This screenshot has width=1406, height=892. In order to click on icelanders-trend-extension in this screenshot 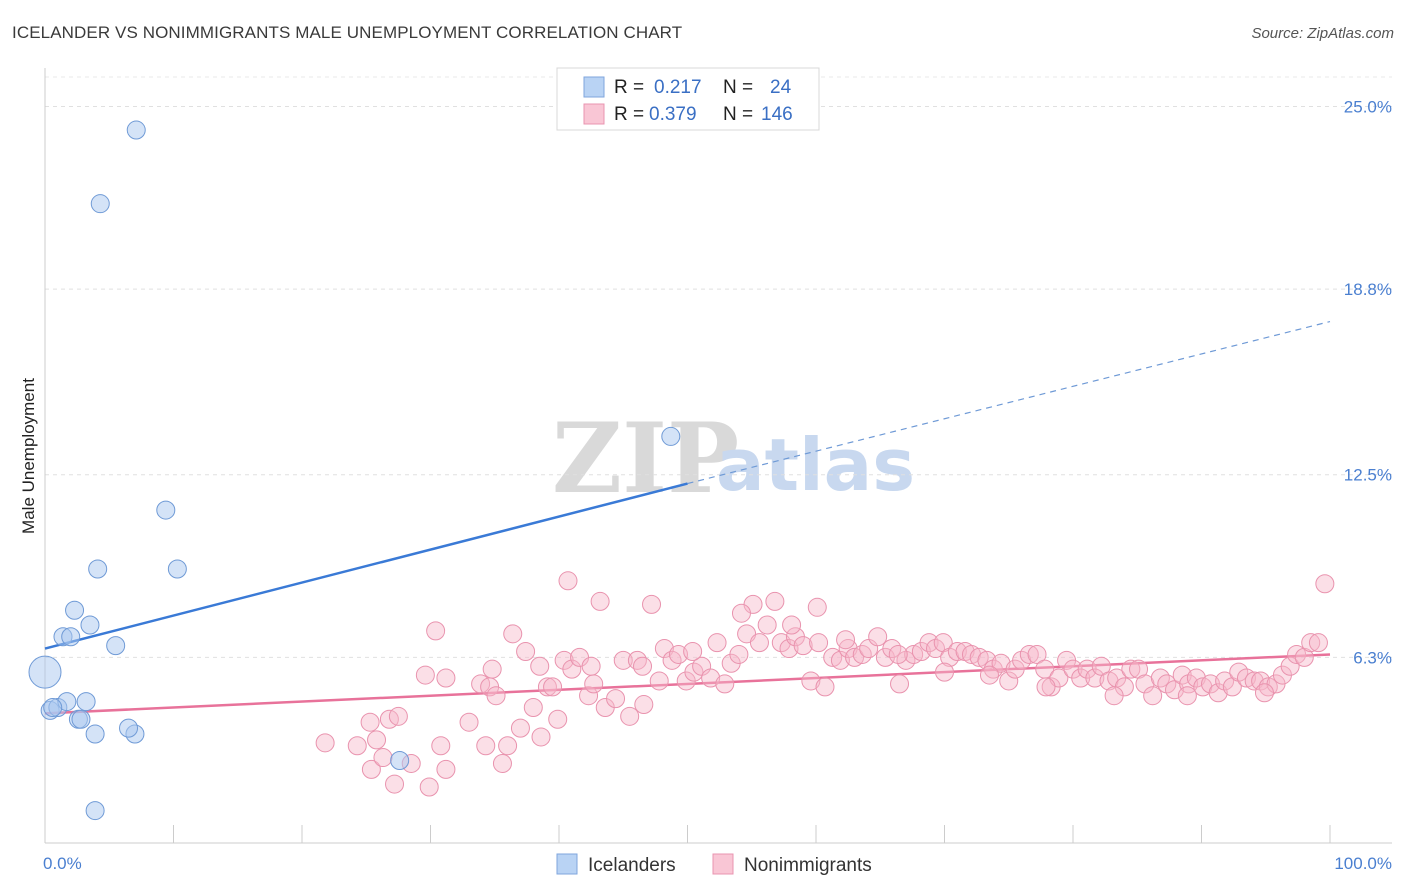, I will do `click(1009, 402)`.